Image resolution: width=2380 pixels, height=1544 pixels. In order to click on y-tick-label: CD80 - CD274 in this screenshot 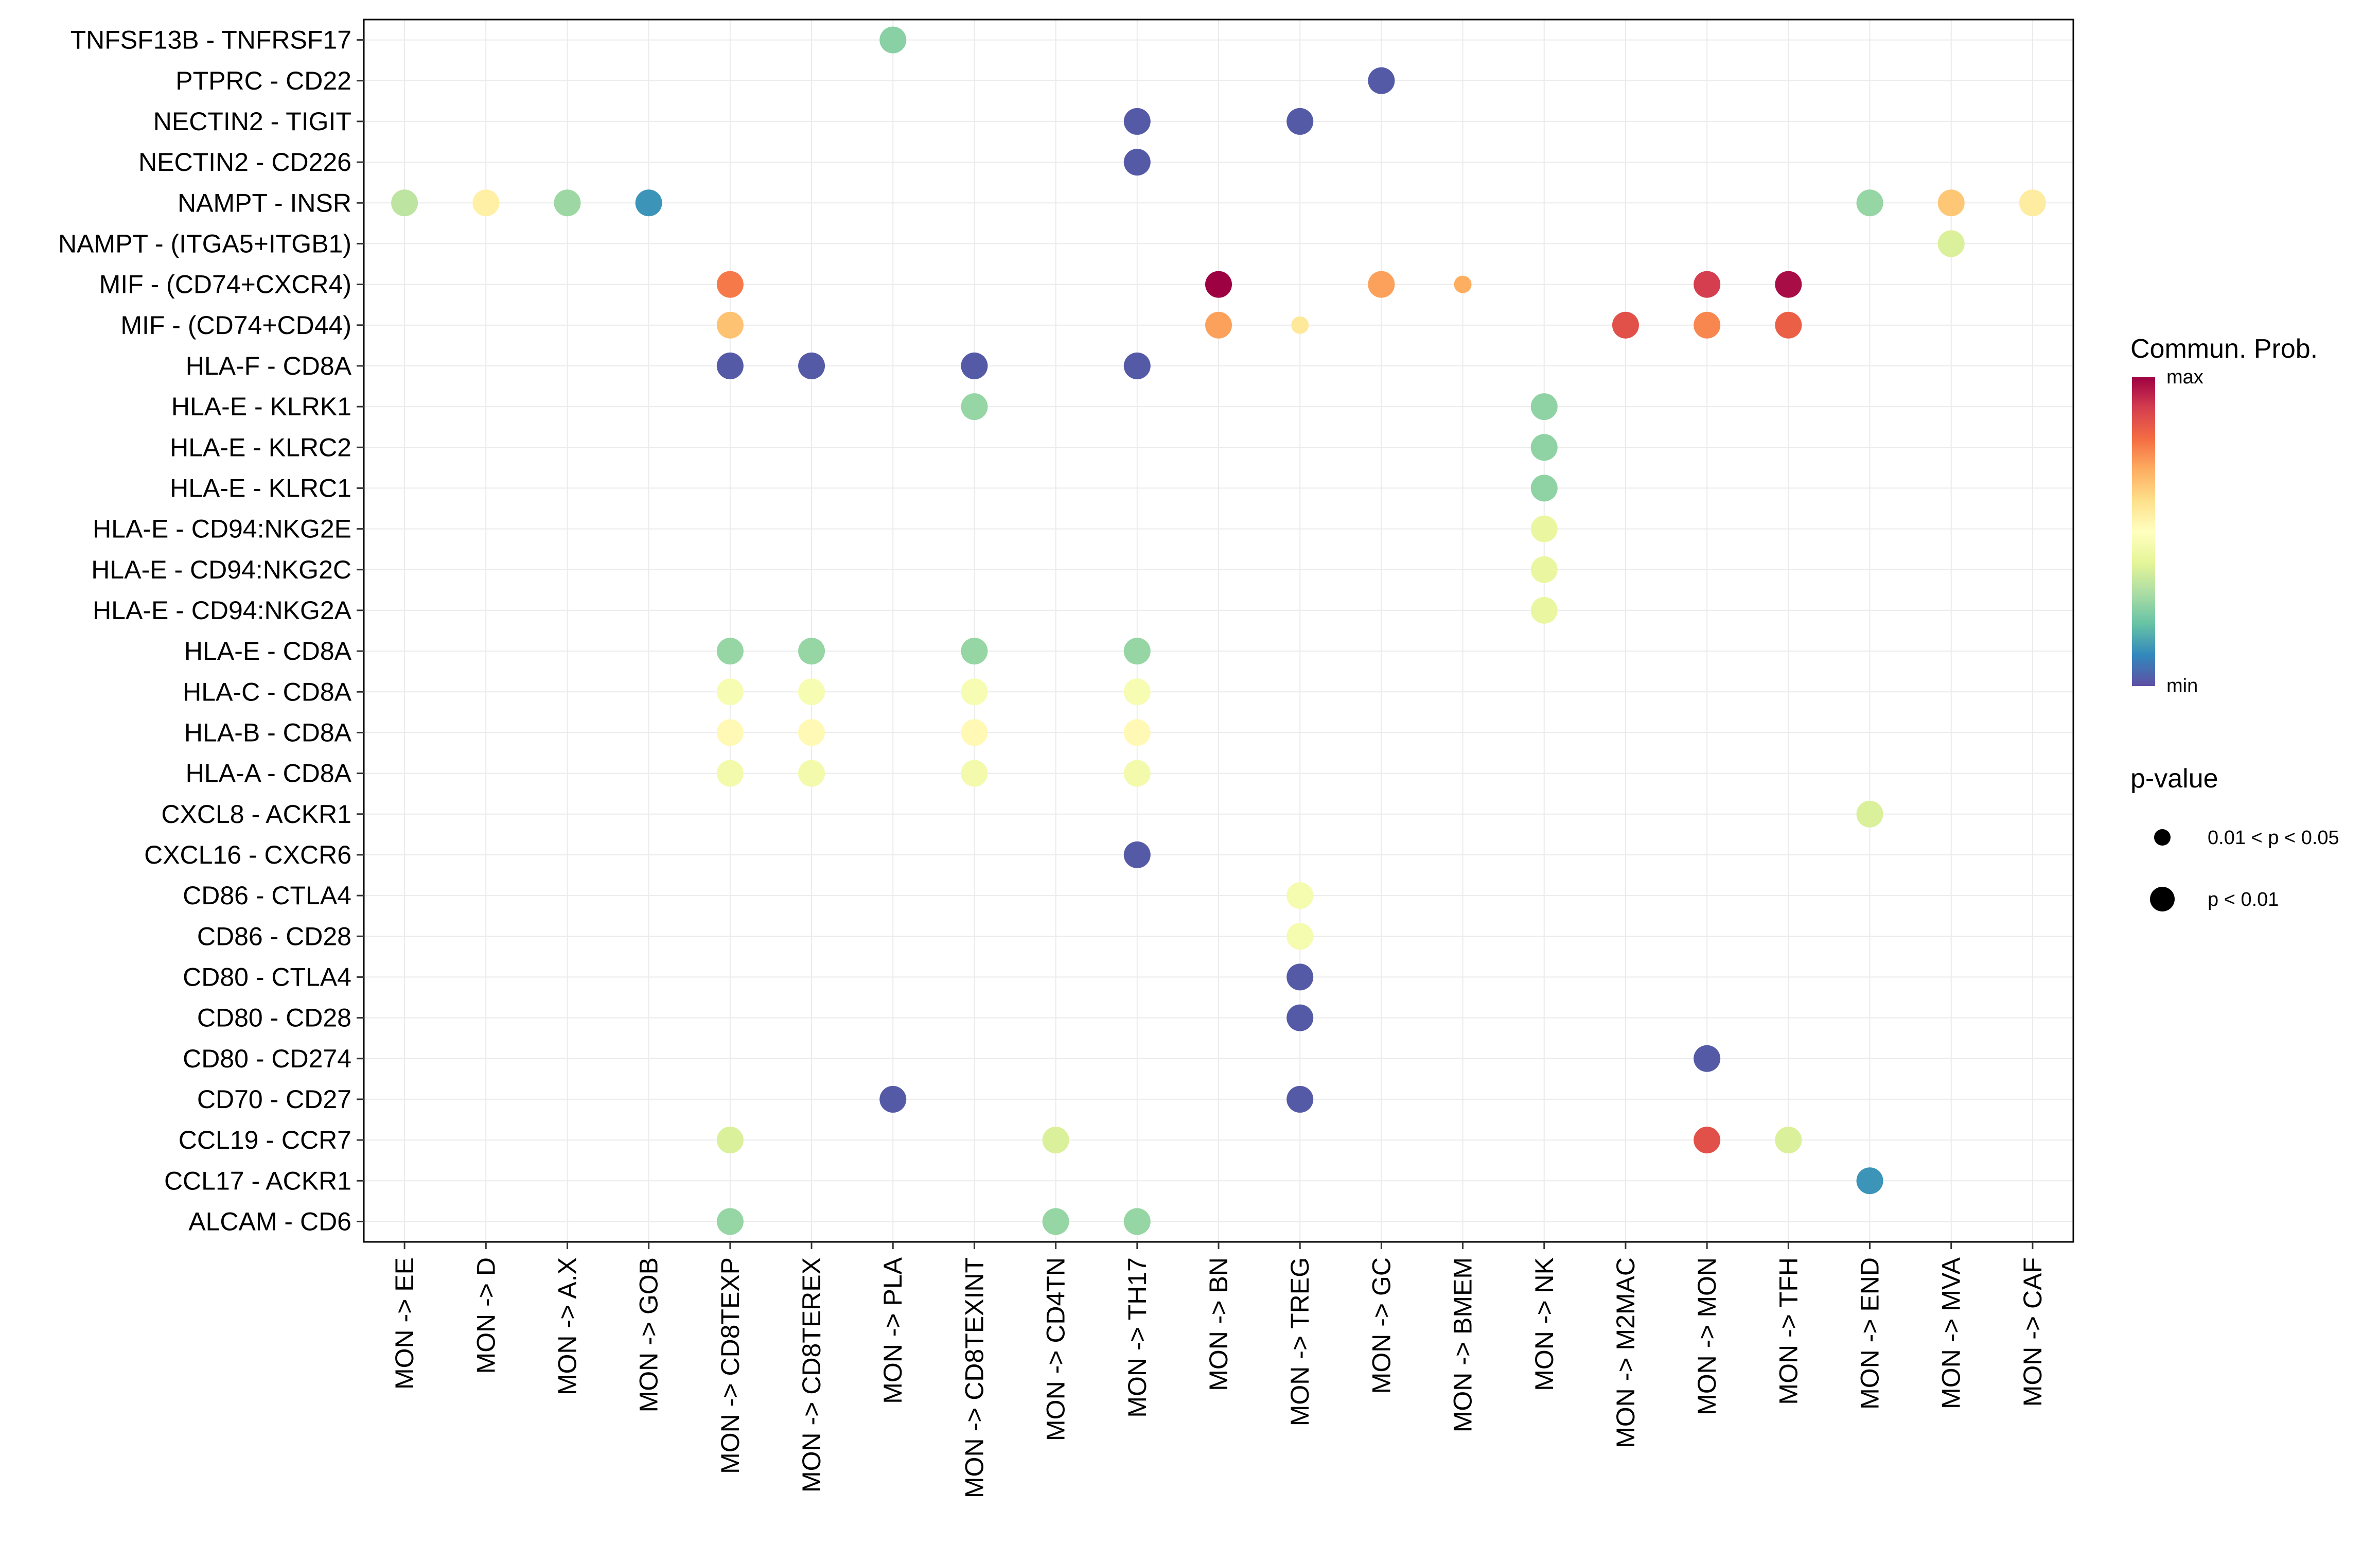, I will do `click(267, 1059)`.